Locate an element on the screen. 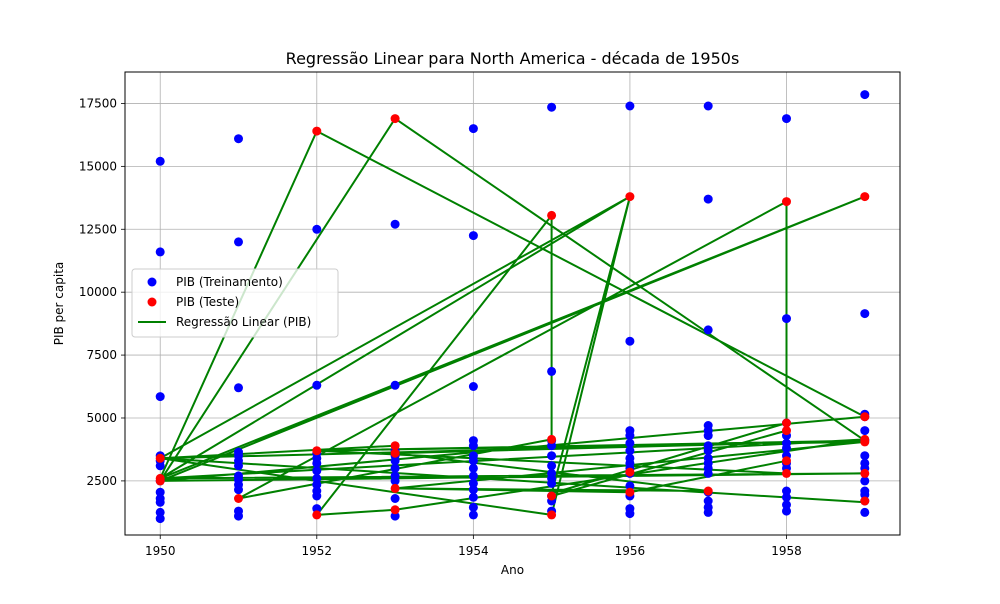  y-tick-label: 5000 is located at coordinates (101, 418).